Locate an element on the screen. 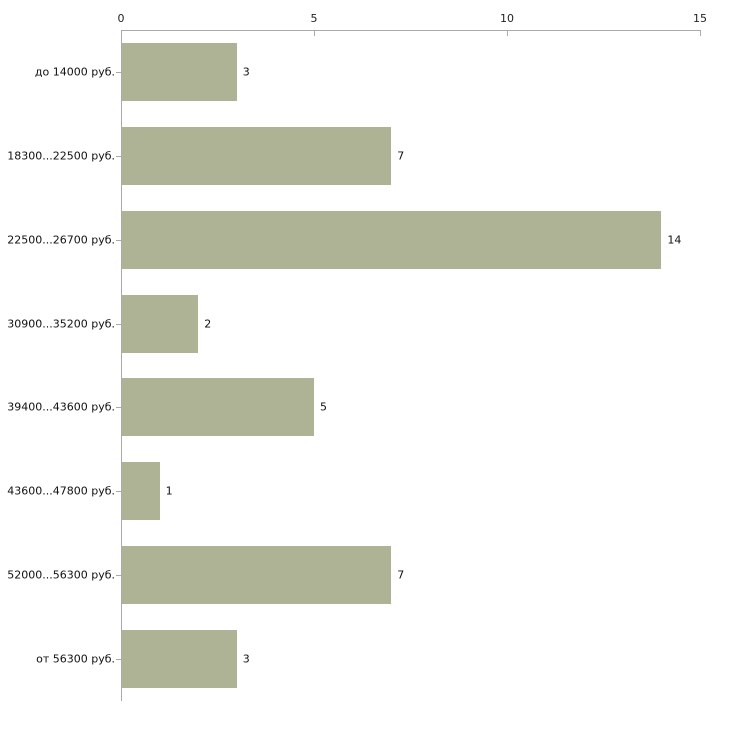 This screenshot has width=730, height=730. y-axis-category-label: 43600...47800 руб. is located at coordinates (61, 491).